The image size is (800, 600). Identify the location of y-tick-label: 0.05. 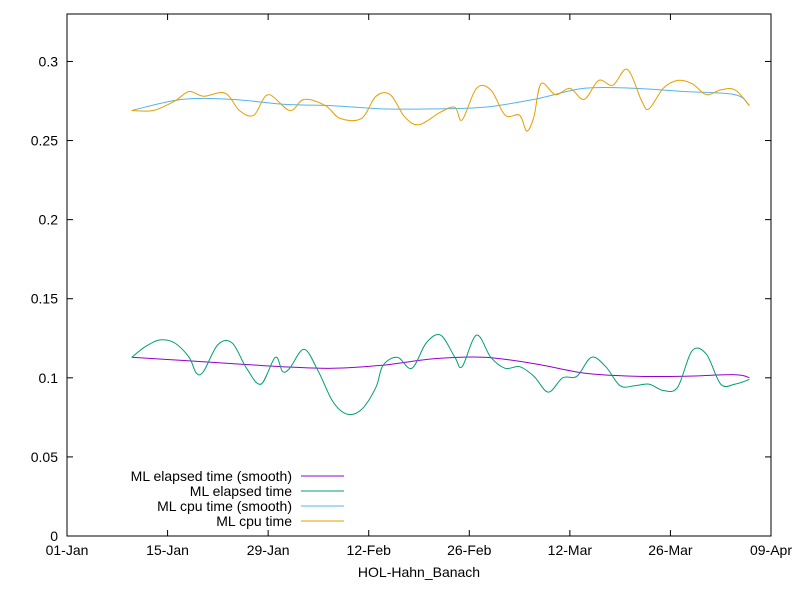
(44, 457).